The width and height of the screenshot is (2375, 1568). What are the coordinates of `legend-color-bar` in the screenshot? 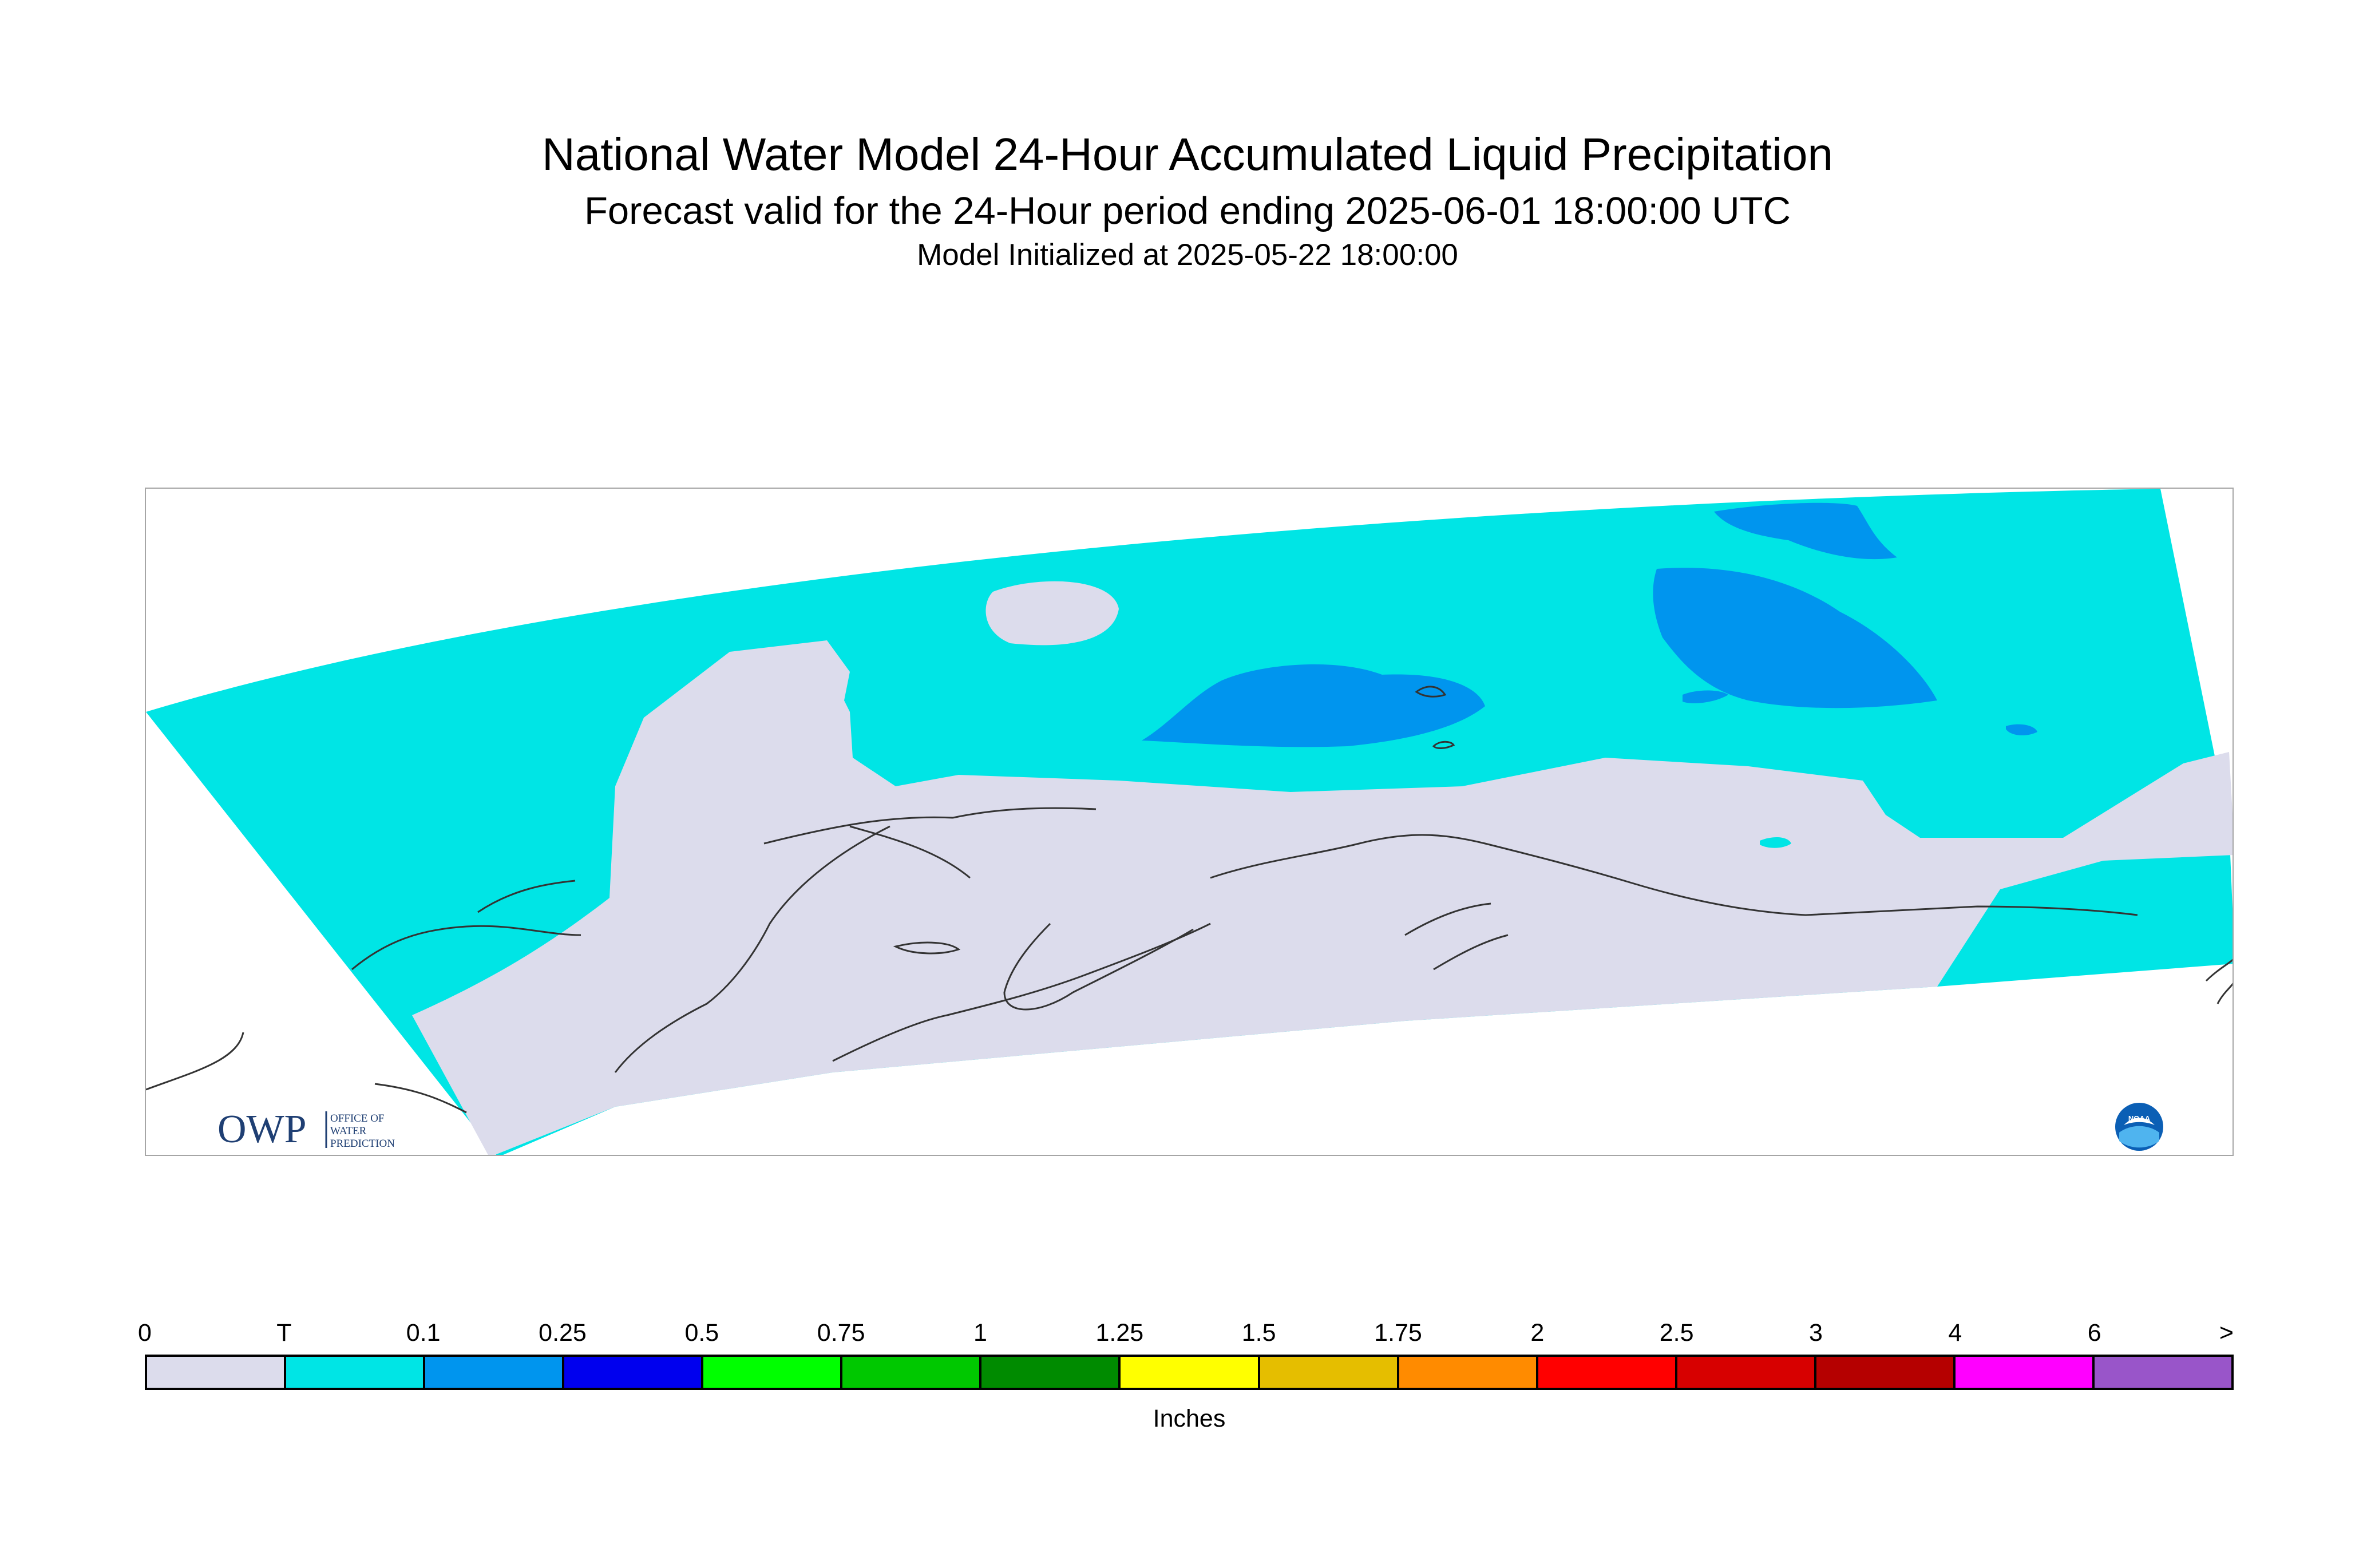 It's located at (1189, 1372).